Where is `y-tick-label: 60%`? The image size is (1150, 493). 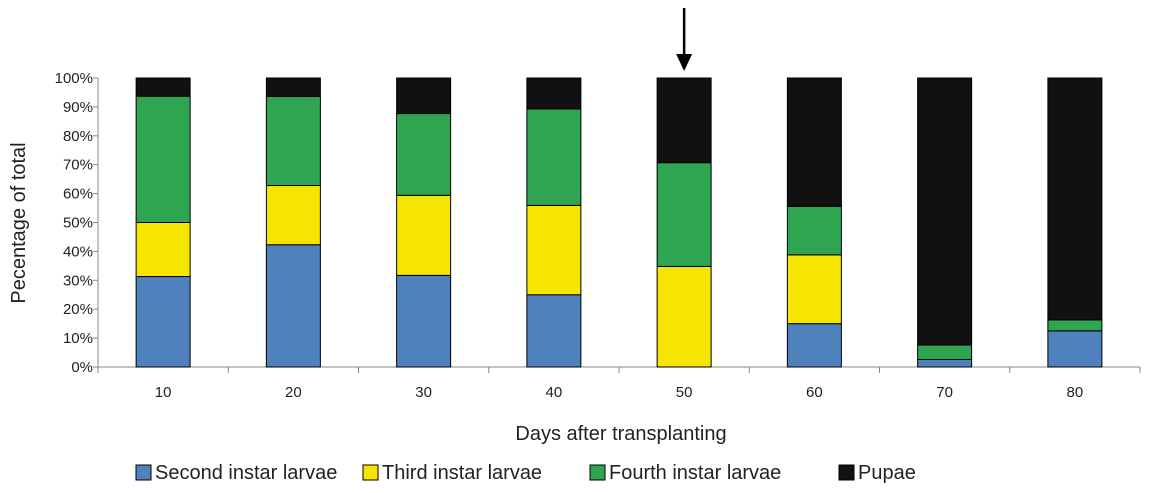 y-tick-label: 60% is located at coordinates (78, 194).